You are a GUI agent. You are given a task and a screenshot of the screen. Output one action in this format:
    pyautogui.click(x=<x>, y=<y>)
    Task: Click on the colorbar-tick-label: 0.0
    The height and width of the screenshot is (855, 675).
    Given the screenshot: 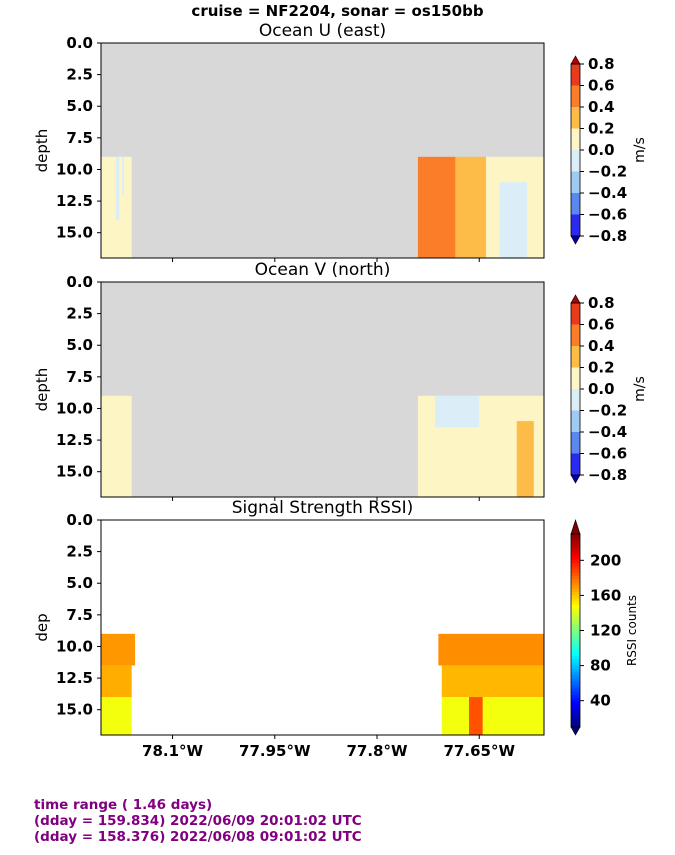 What is the action you would take?
    pyautogui.click(x=601, y=150)
    